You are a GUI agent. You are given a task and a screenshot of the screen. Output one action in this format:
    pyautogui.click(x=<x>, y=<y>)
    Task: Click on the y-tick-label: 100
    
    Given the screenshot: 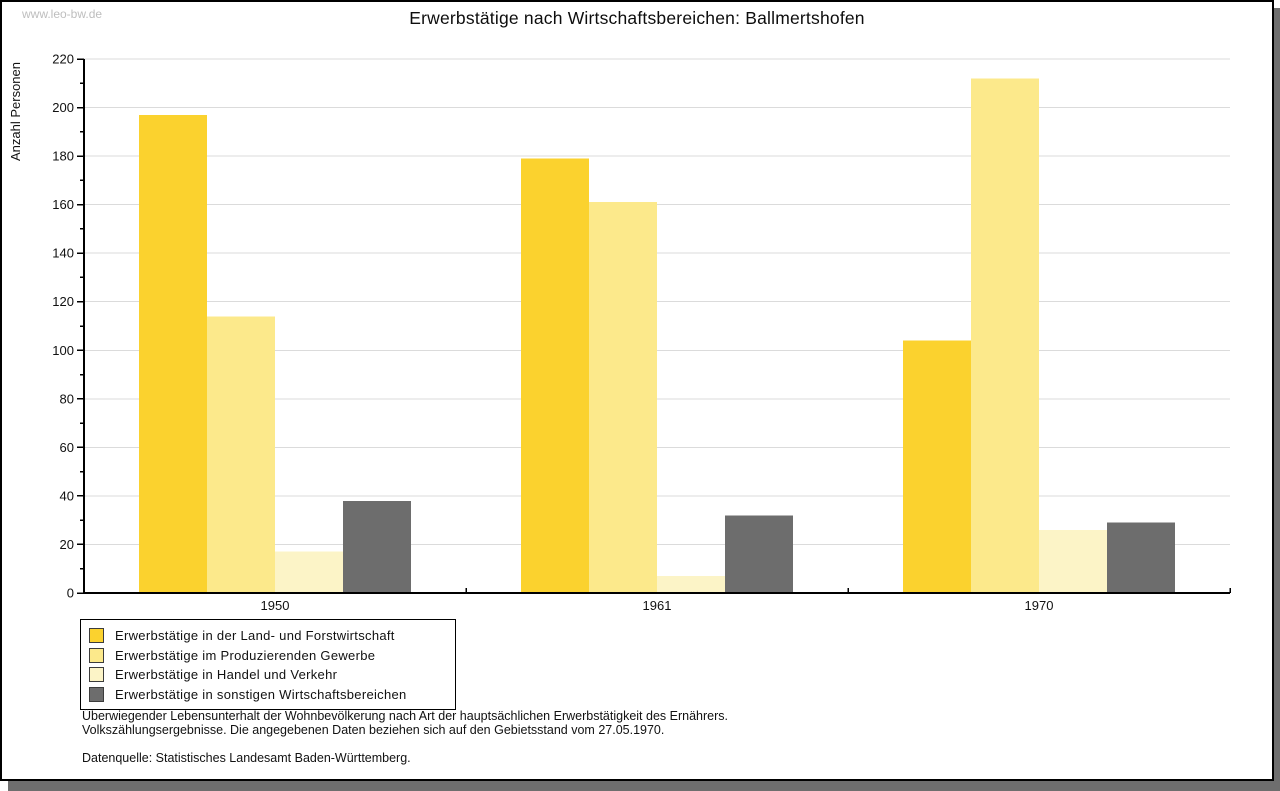 What is the action you would take?
    pyautogui.click(x=63, y=350)
    